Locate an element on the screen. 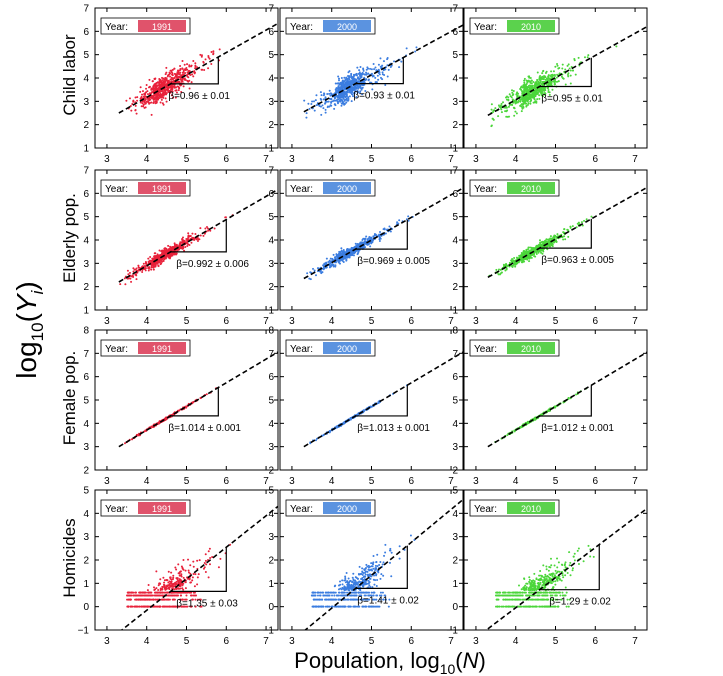  scatter-points is located at coordinates (360, 82).